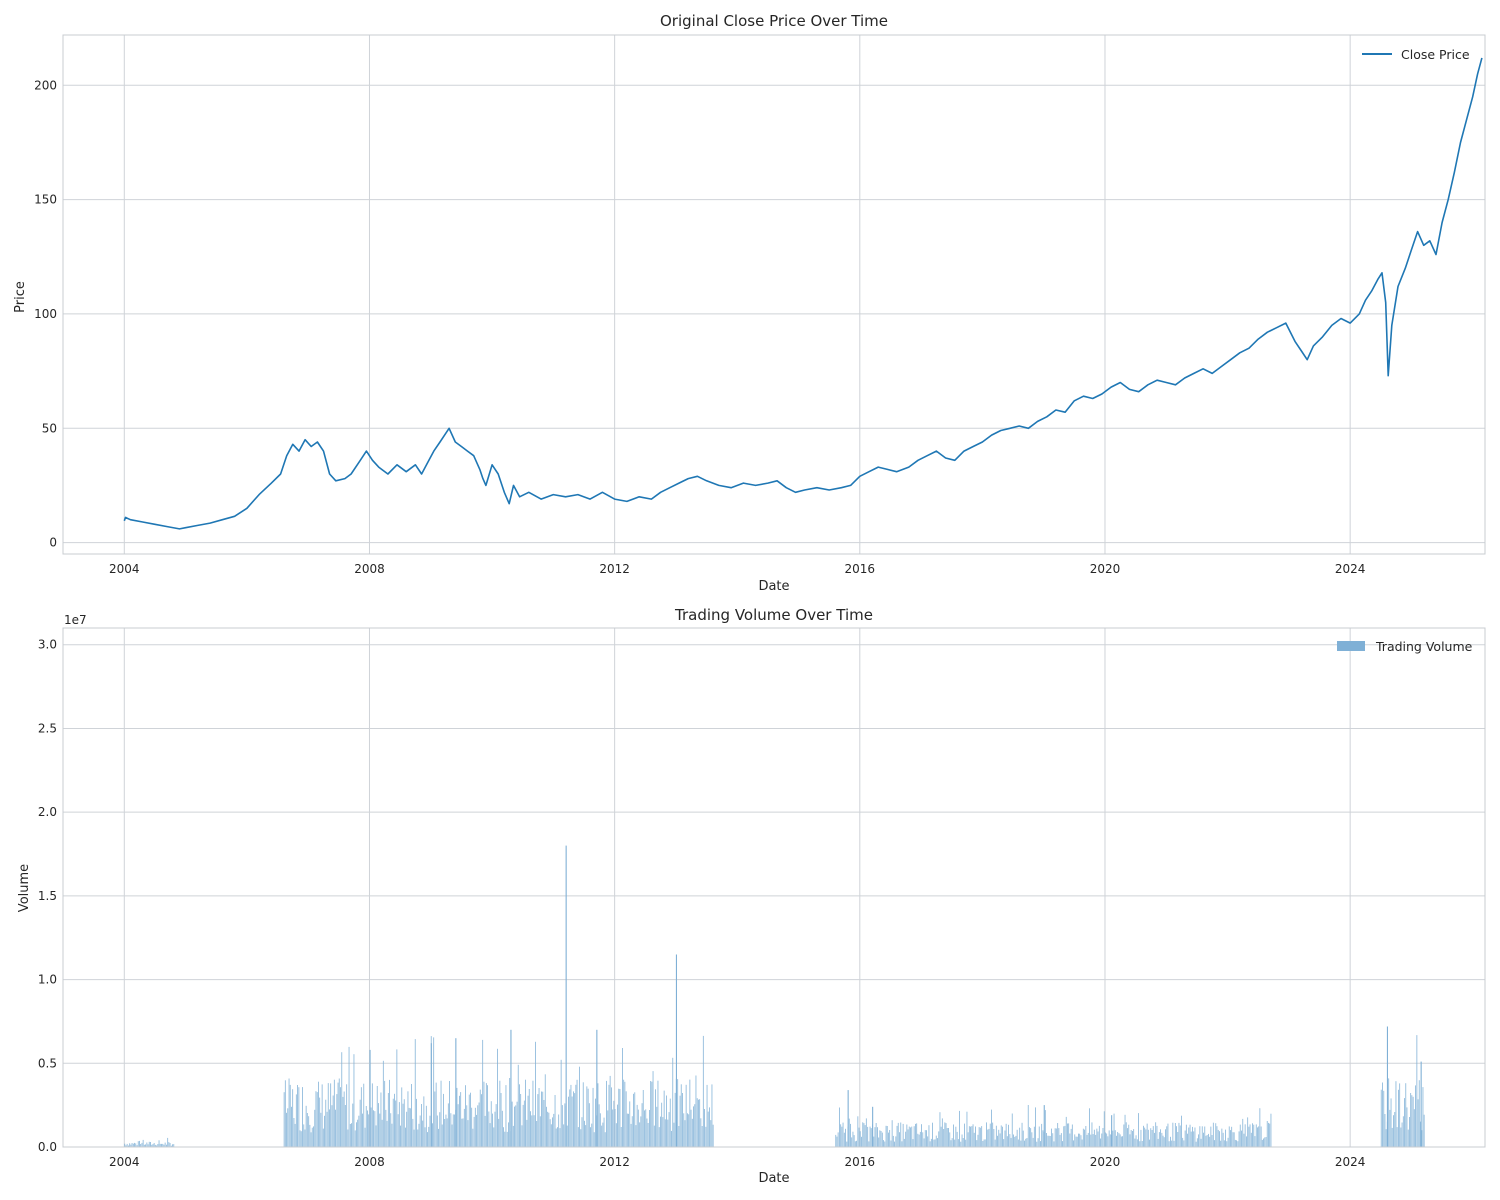 The width and height of the screenshot is (1500, 1200). What do you see at coordinates (45, 200) in the screenshot?
I see `price-y-tick-label: 150` at bounding box center [45, 200].